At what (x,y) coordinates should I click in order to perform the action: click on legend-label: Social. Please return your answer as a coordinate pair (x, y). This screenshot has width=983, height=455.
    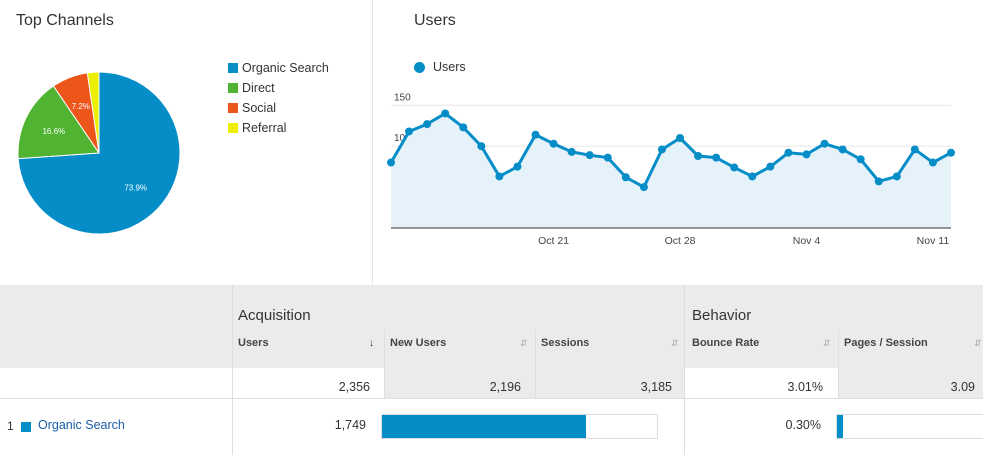
    Looking at the image, I should click on (259, 108).